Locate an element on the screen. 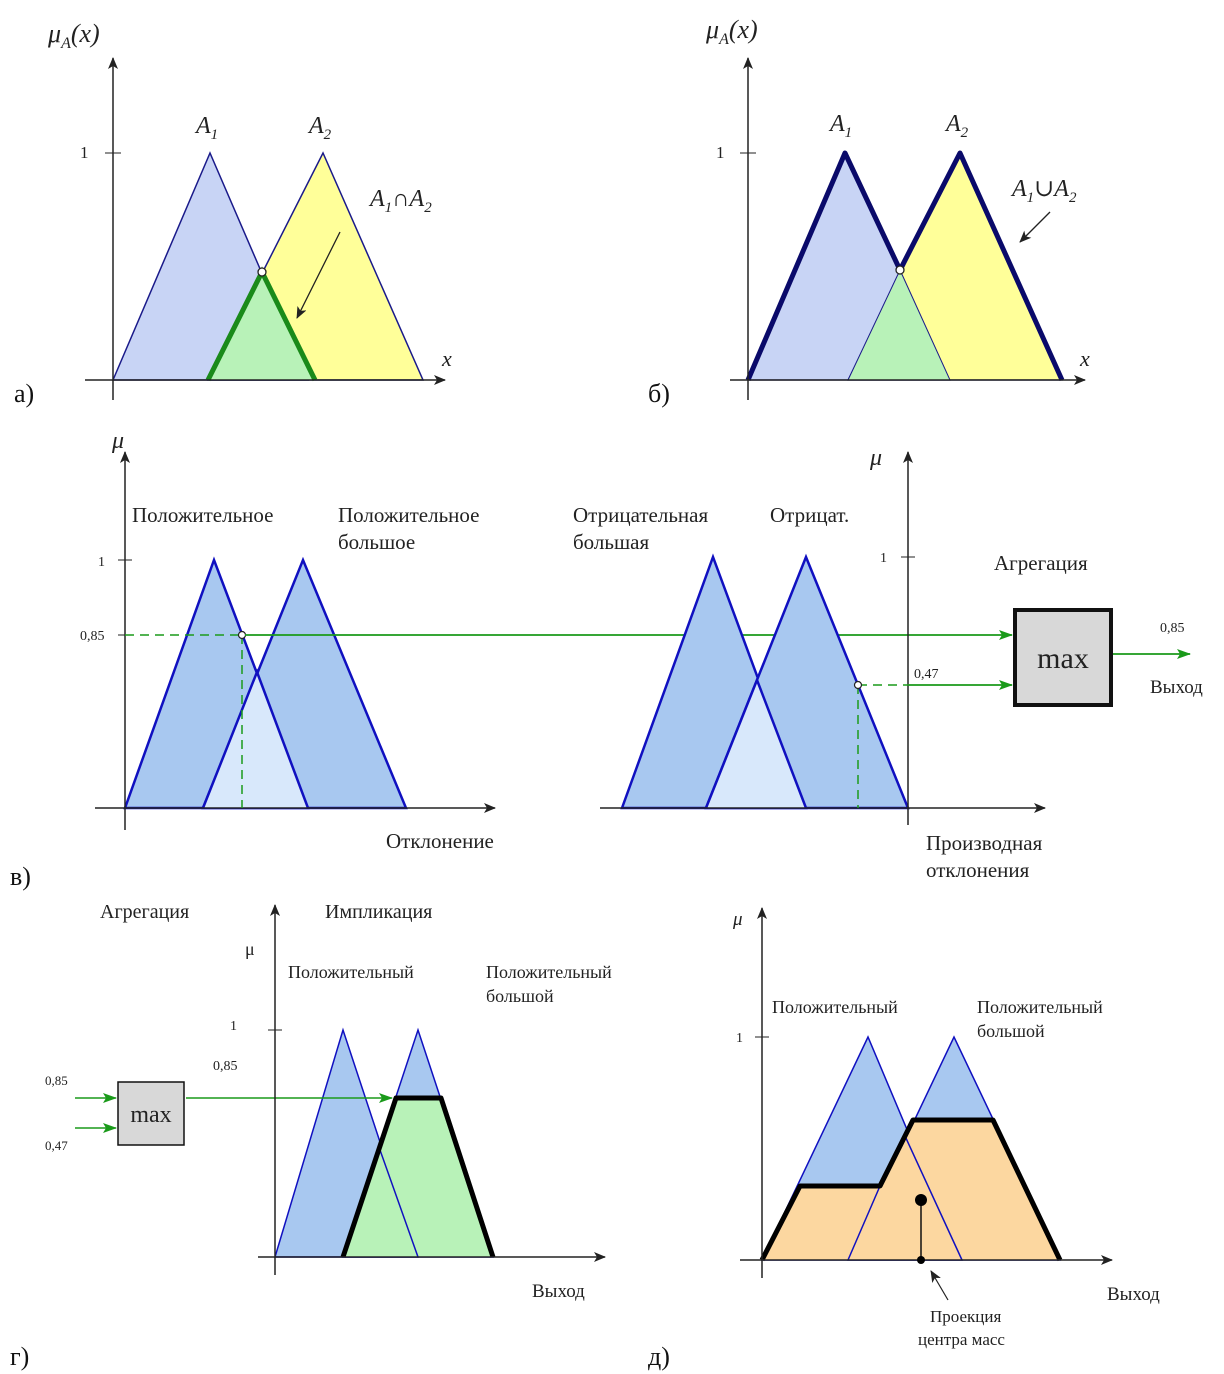  input-085-label: 0,85 is located at coordinates (56, 1080).